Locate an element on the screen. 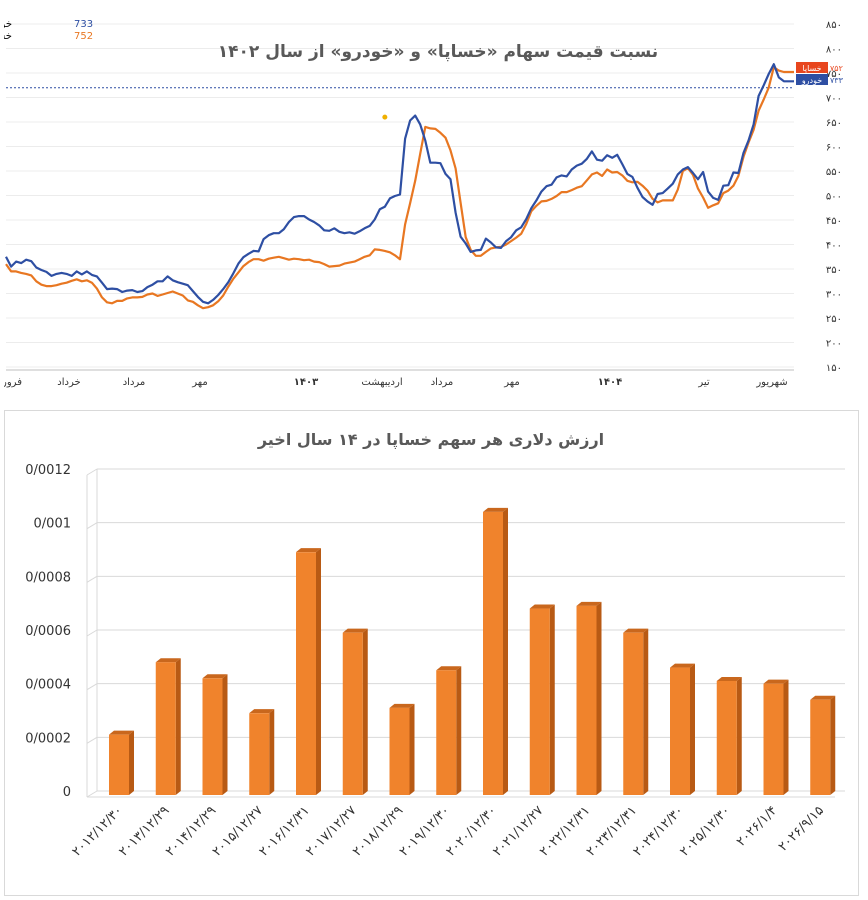 The image size is (868, 900). legend-name-khodro: خودرو بورس is located at coordinates (8, 24).